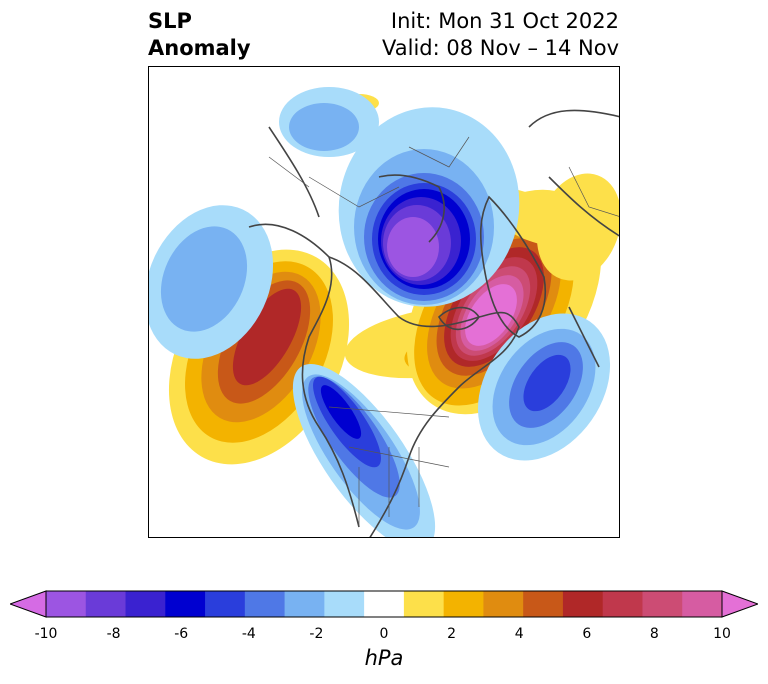 The width and height of the screenshot is (768, 684). What do you see at coordinates (384, 658) in the screenshot?
I see `colorbar-label: hPa` at bounding box center [384, 658].